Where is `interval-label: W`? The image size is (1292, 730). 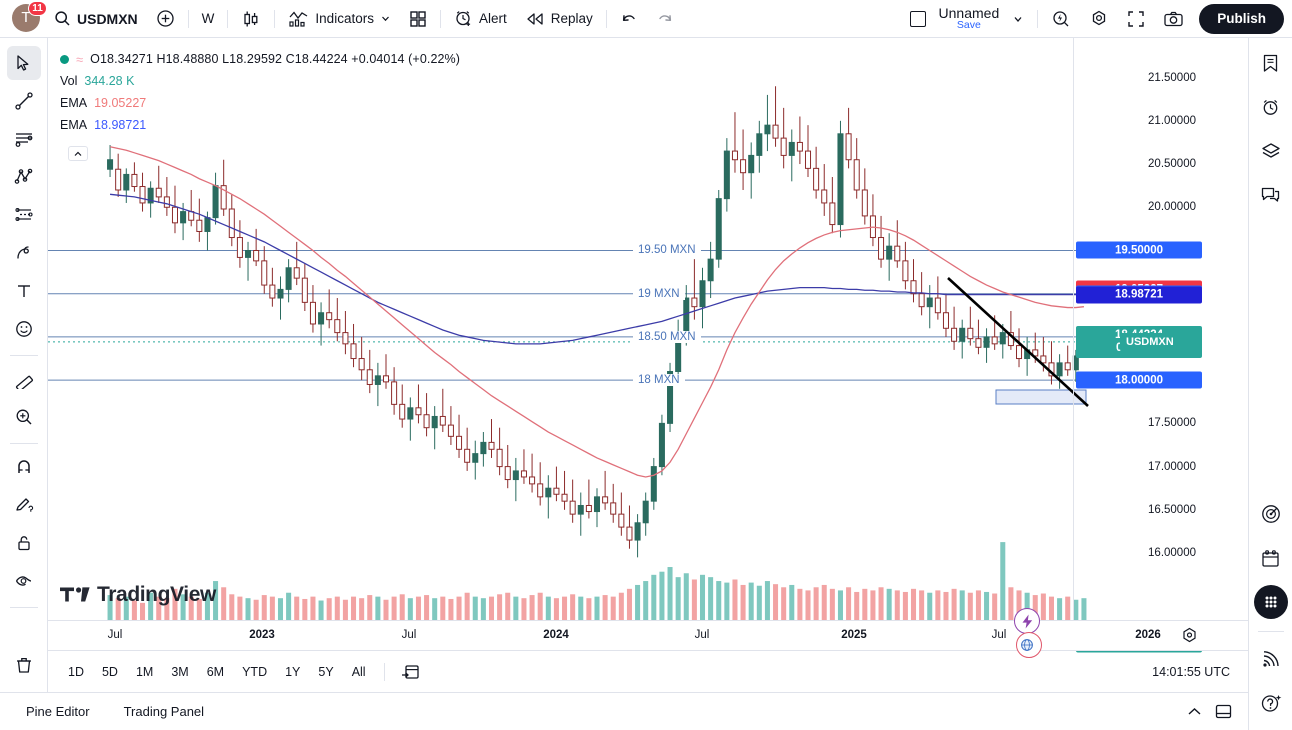 interval-label: W is located at coordinates (208, 18).